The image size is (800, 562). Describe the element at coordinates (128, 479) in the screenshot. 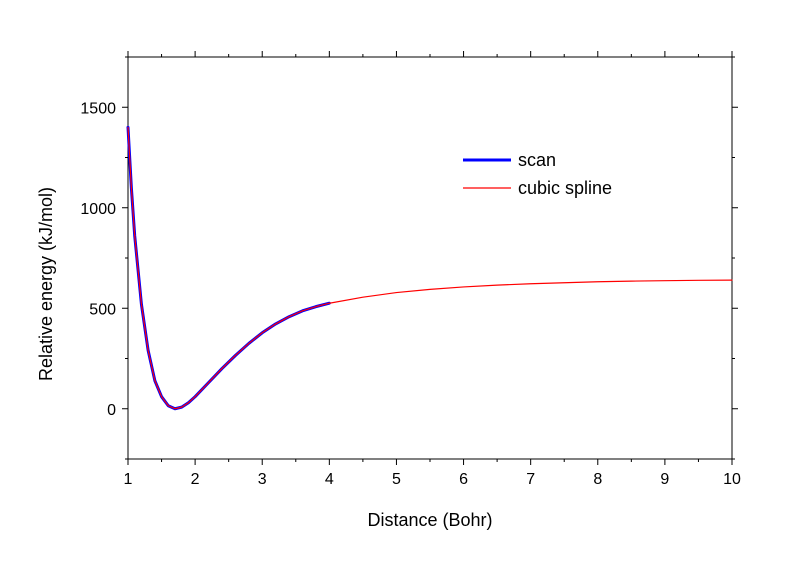

I see `x-tick-label: 1` at that location.